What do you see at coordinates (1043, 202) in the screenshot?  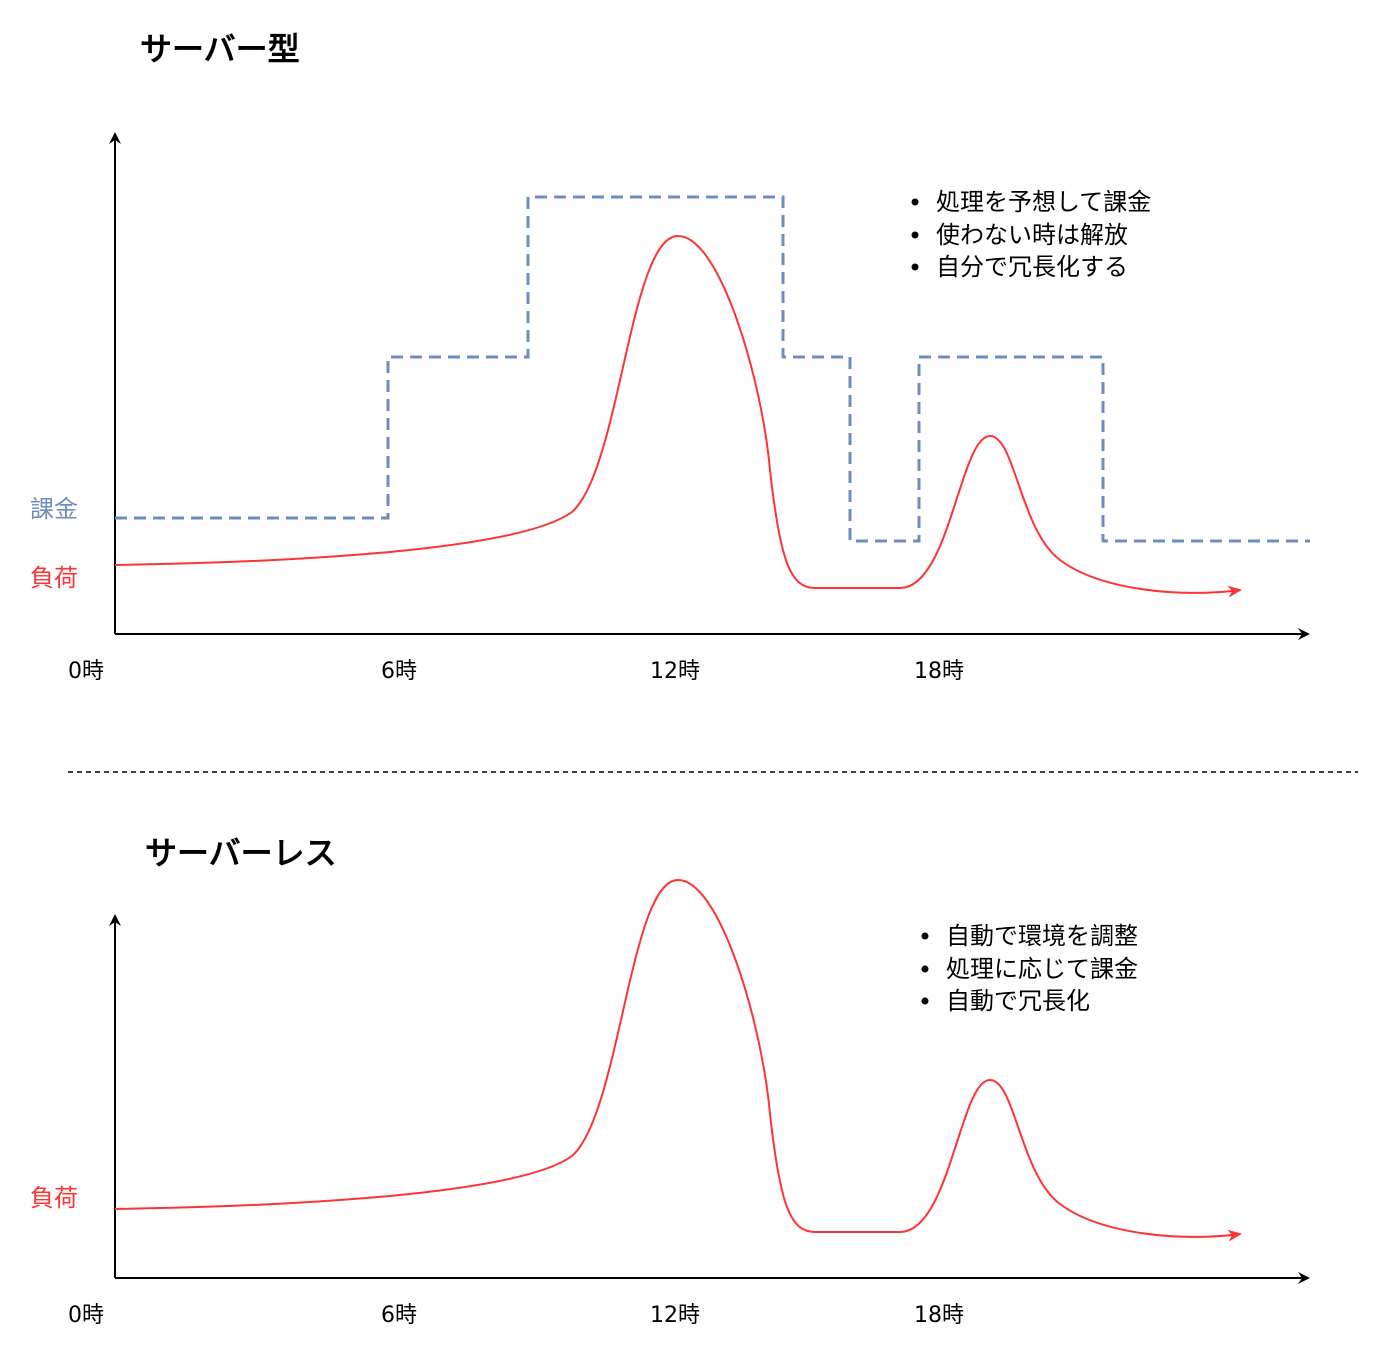 I see `bullet: 処理を予想して課金` at bounding box center [1043, 202].